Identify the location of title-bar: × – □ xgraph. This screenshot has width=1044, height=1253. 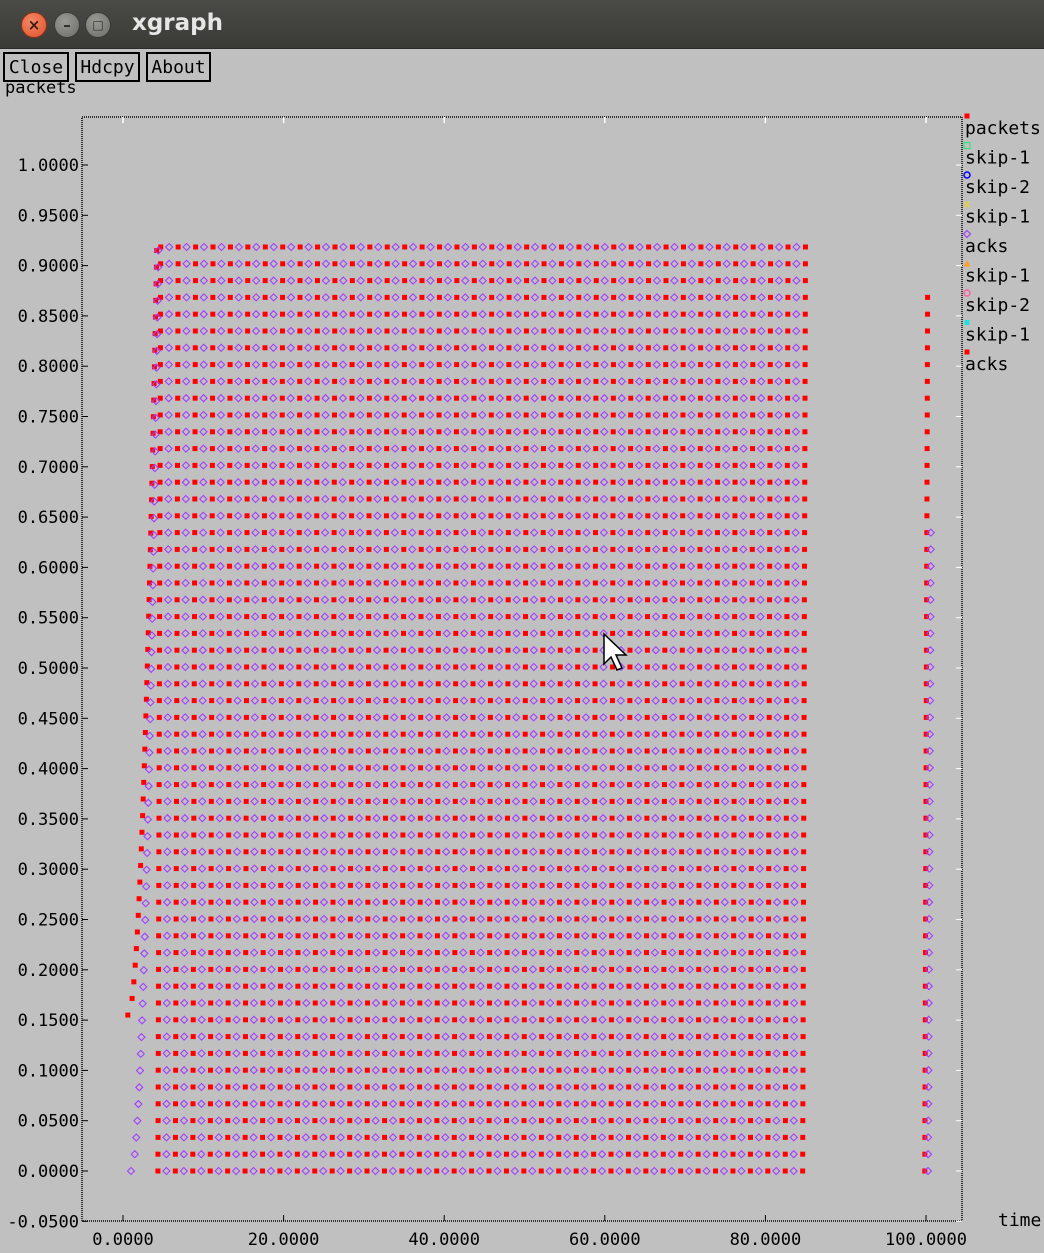
(522, 24).